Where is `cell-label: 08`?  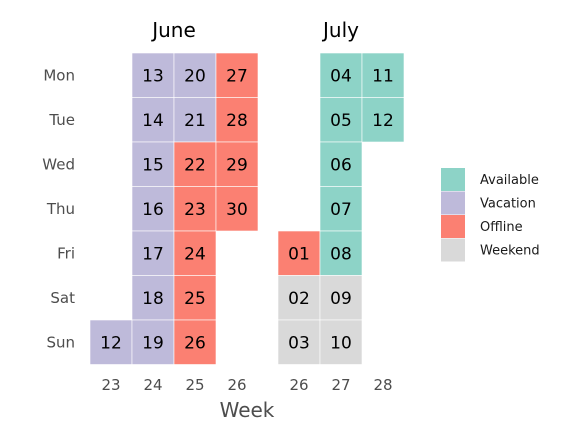 cell-label: 08 is located at coordinates (341, 254).